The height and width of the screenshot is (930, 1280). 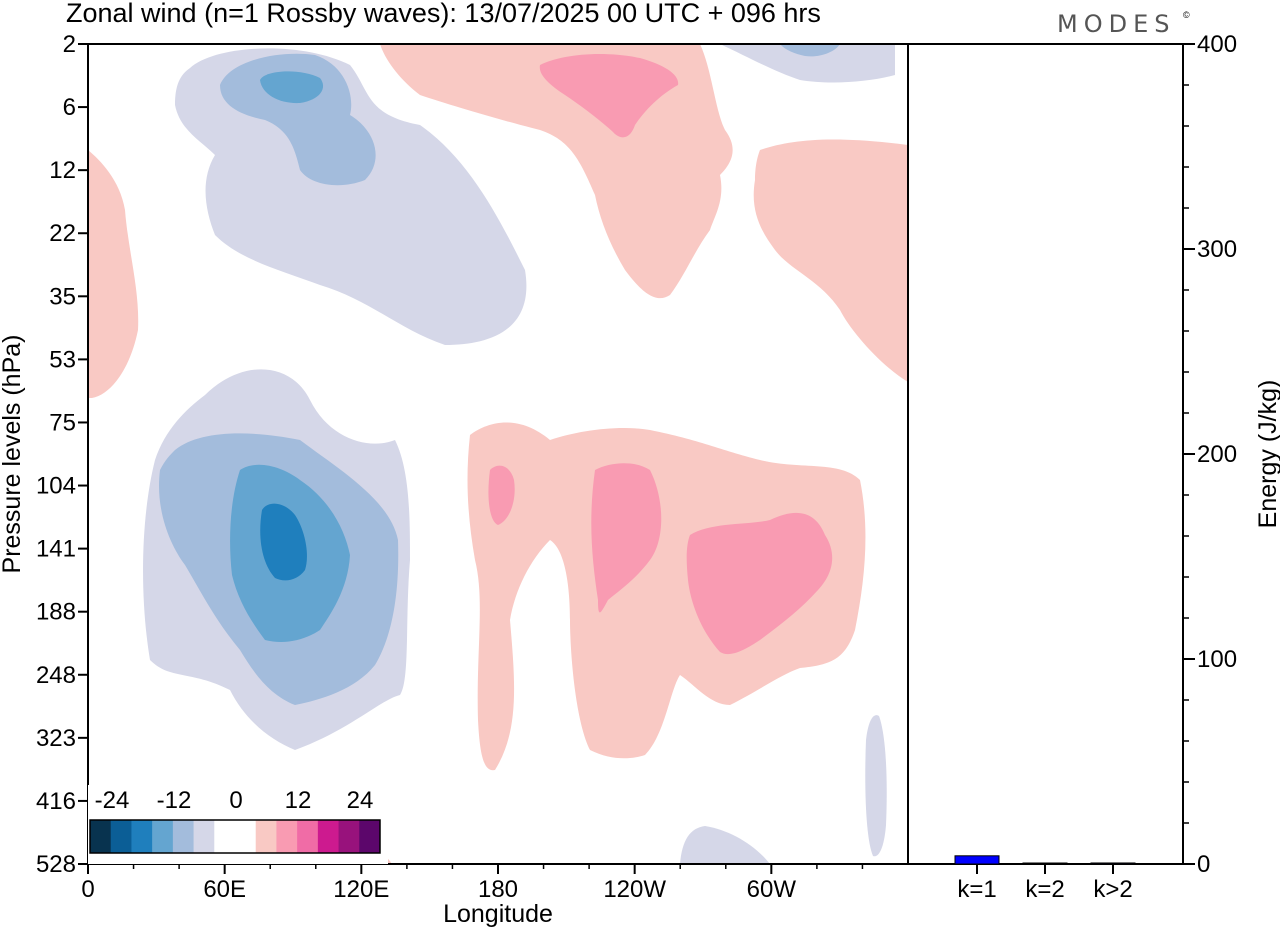 I want to click on contour-negative-bottom-right, so click(x=725, y=845).